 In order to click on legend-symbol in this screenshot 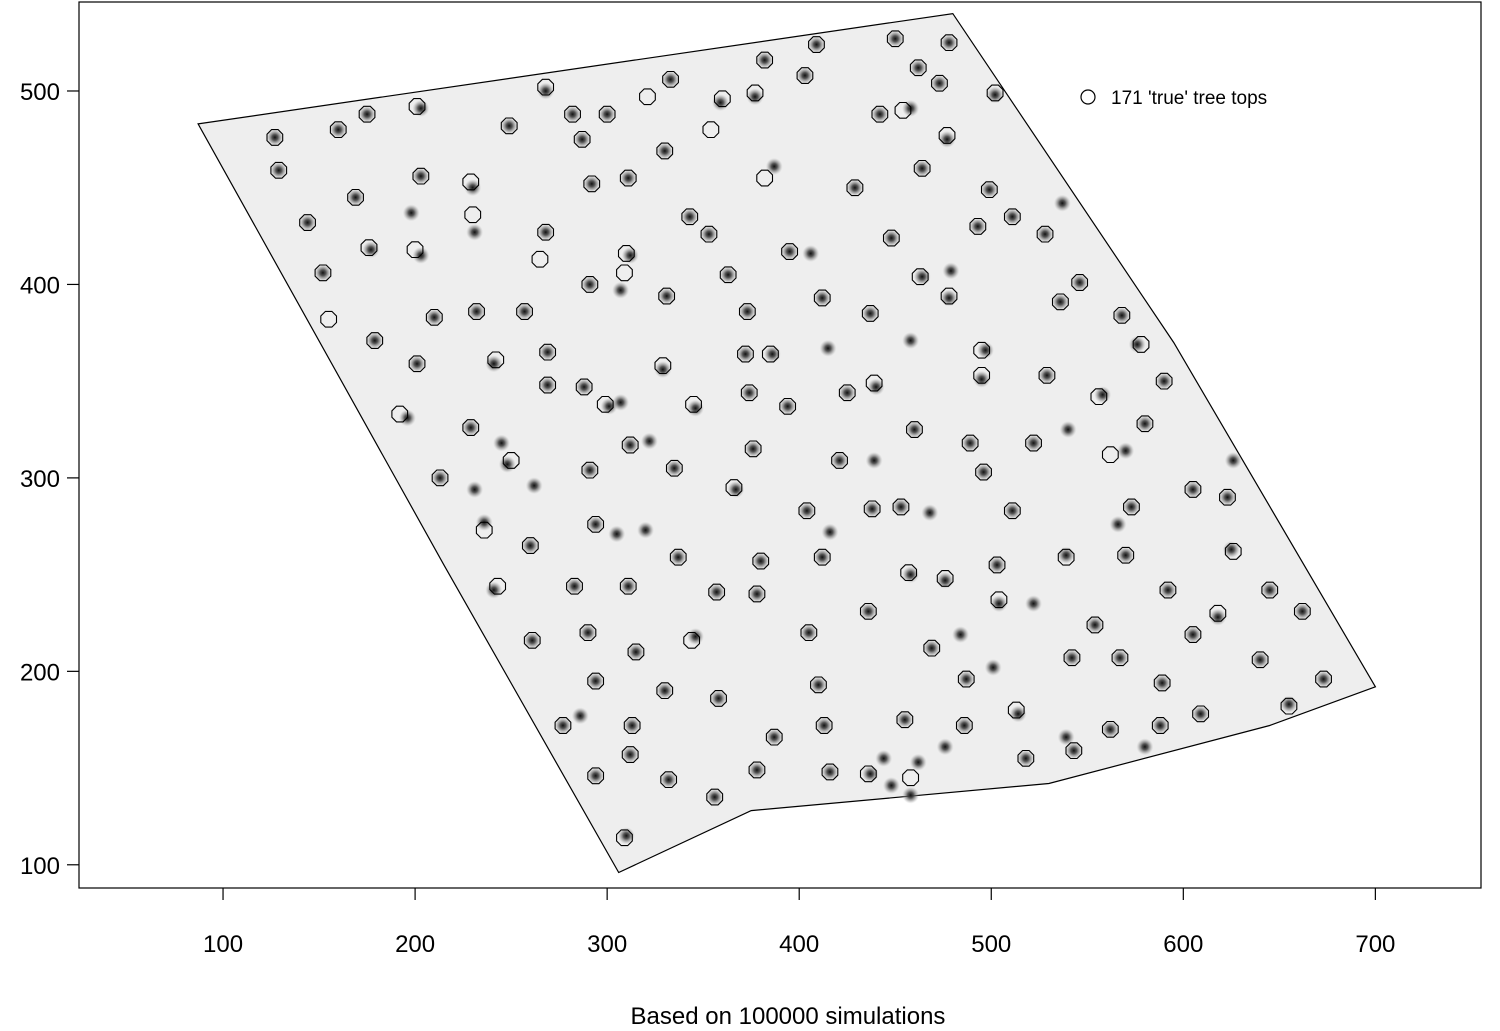, I will do `click(1088, 97)`.